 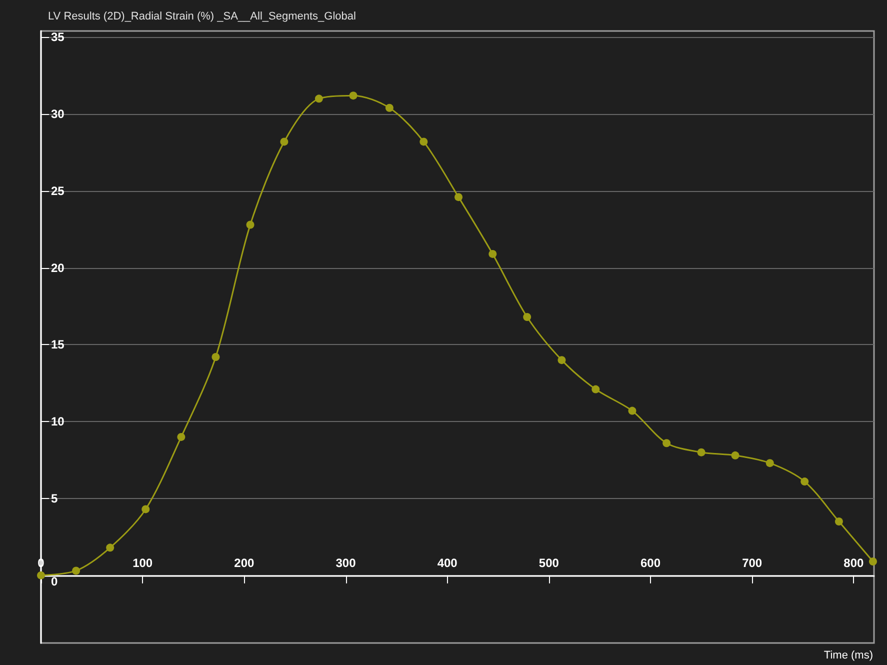 What do you see at coordinates (447, 563) in the screenshot?
I see `x-tick-label: 400` at bounding box center [447, 563].